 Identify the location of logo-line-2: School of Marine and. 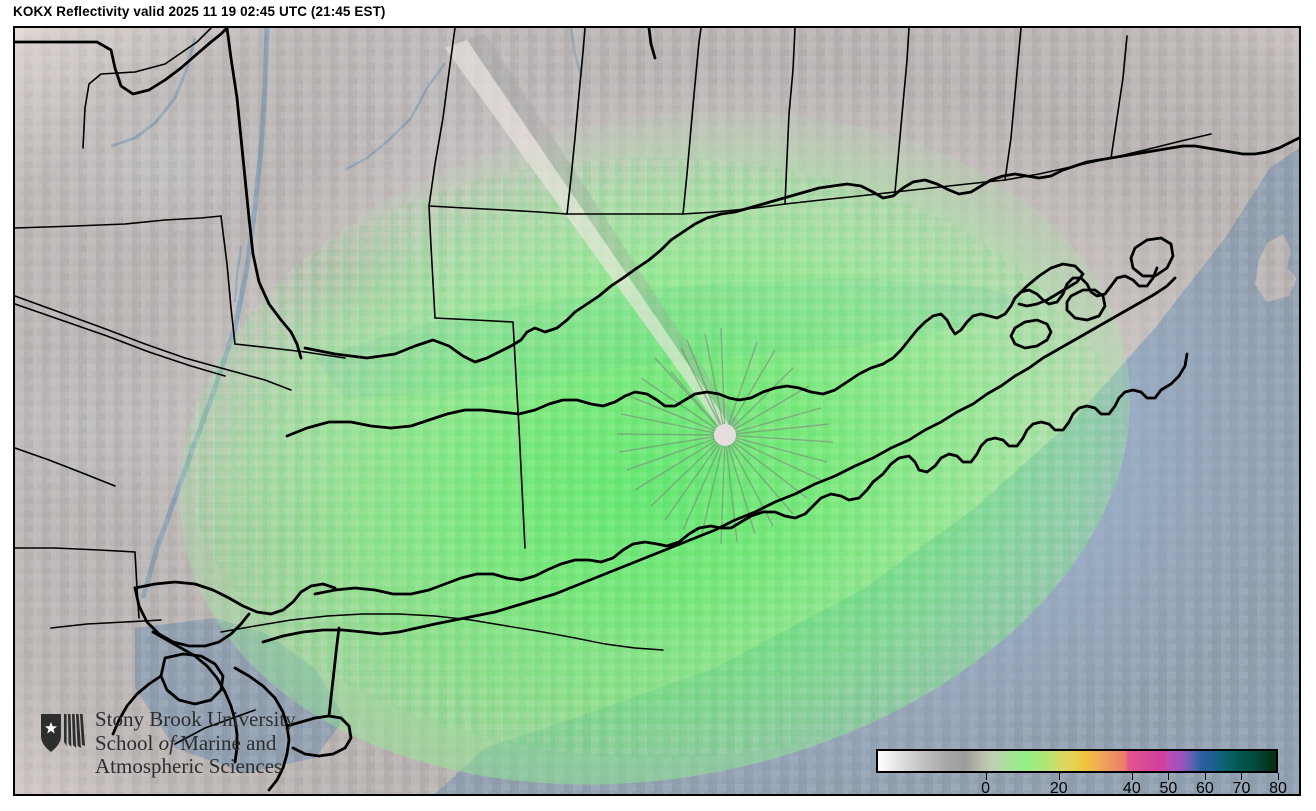
(195, 743).